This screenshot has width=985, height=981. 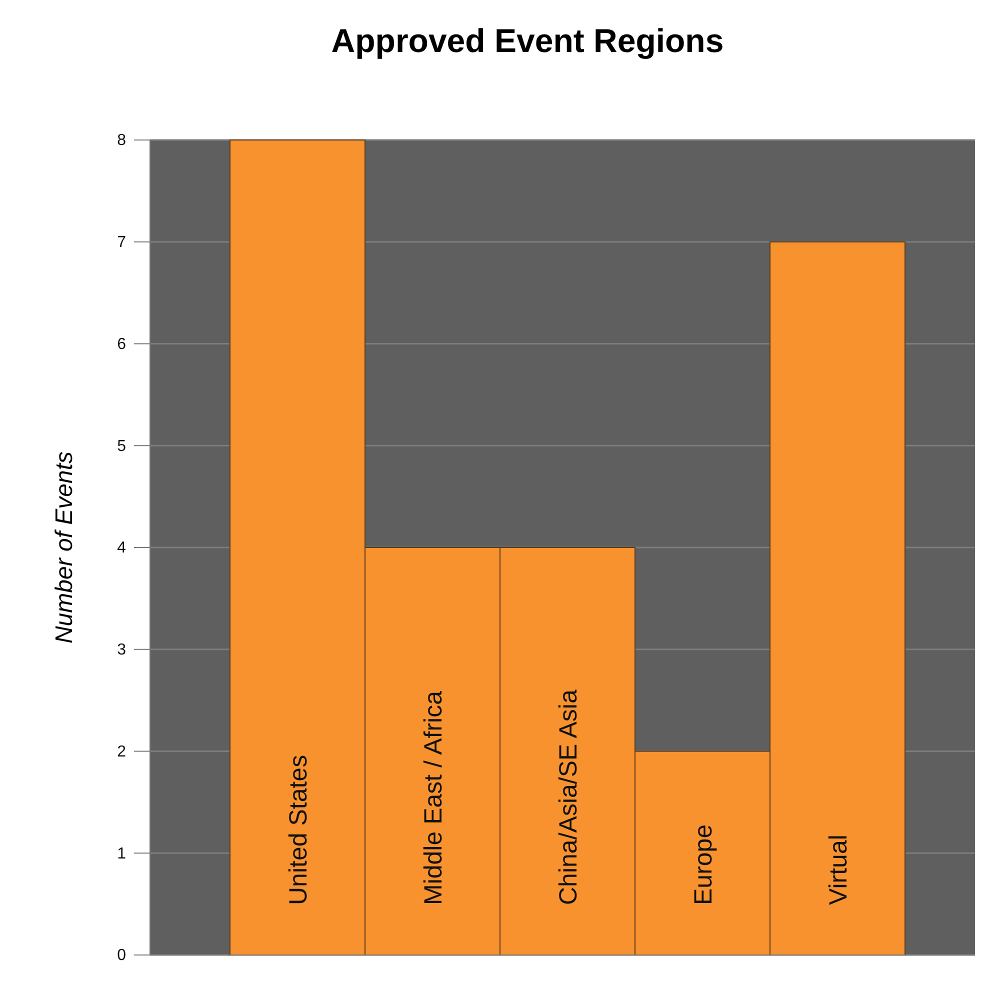 I want to click on chart-title: Approved Event Regions, so click(x=527, y=40).